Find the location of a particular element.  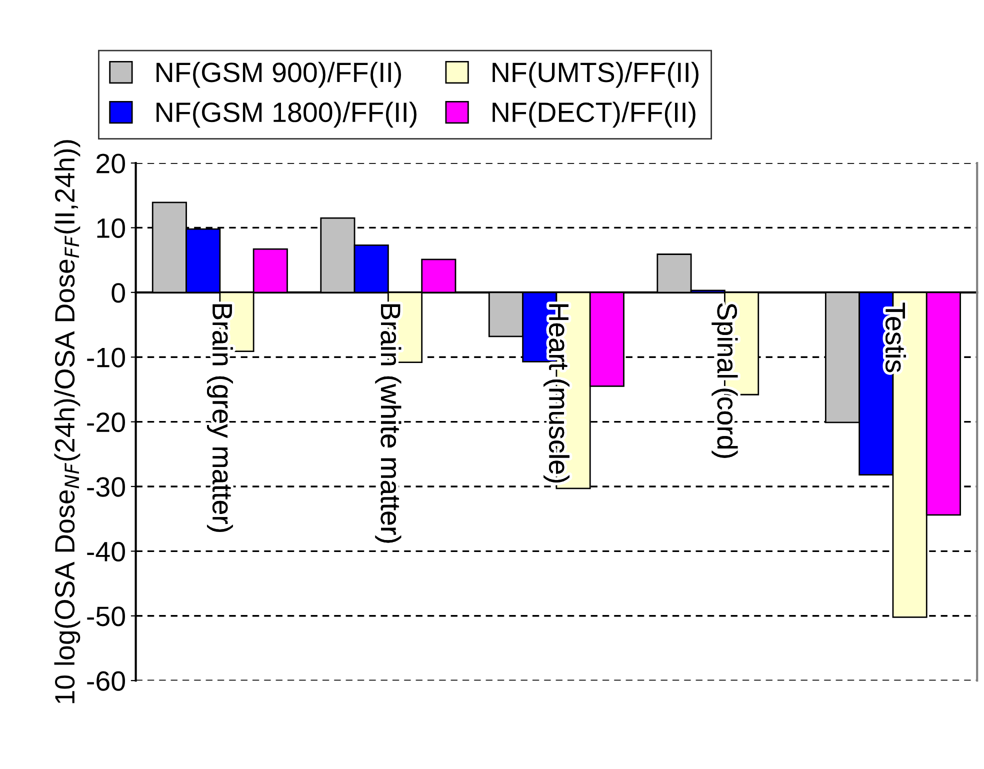

x-tick-label: Brain (white matter) is located at coordinates (388, 423).